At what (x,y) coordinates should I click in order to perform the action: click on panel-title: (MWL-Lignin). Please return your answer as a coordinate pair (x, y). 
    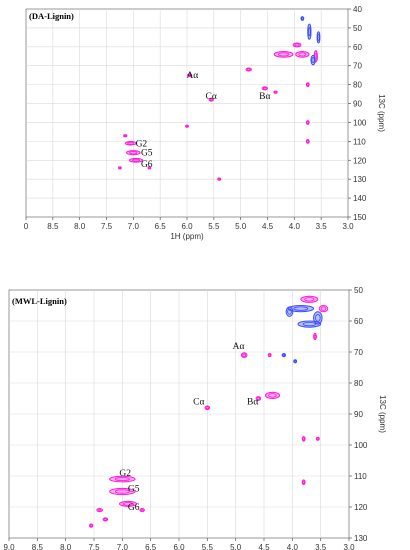
    Looking at the image, I should click on (39, 301).